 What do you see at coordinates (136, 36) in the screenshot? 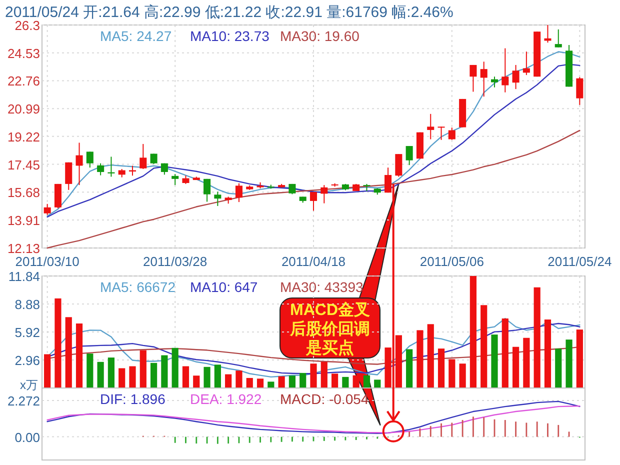
I see `text: MA5: 24.27` at bounding box center [136, 36].